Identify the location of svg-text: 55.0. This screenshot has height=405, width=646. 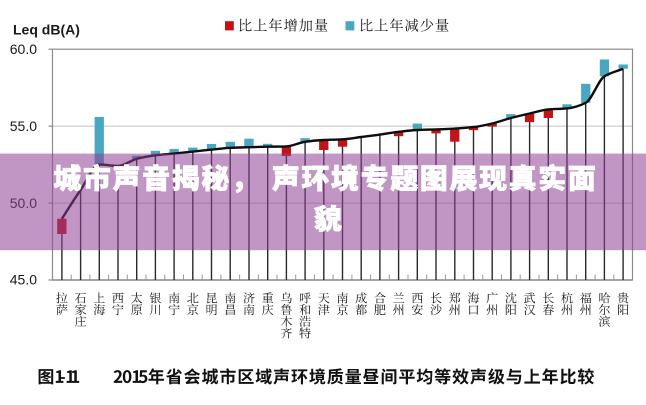
(23, 126).